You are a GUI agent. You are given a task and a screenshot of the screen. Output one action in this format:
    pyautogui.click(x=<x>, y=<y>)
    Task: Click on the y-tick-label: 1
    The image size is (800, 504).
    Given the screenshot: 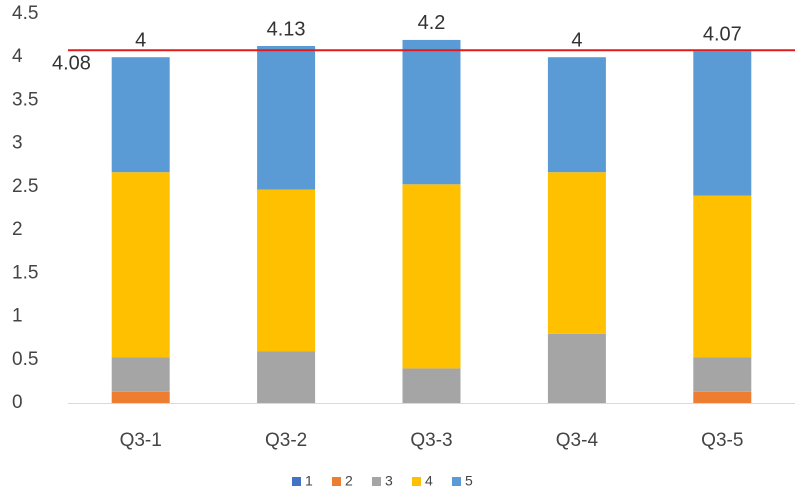 What is the action you would take?
    pyautogui.click(x=17, y=316)
    